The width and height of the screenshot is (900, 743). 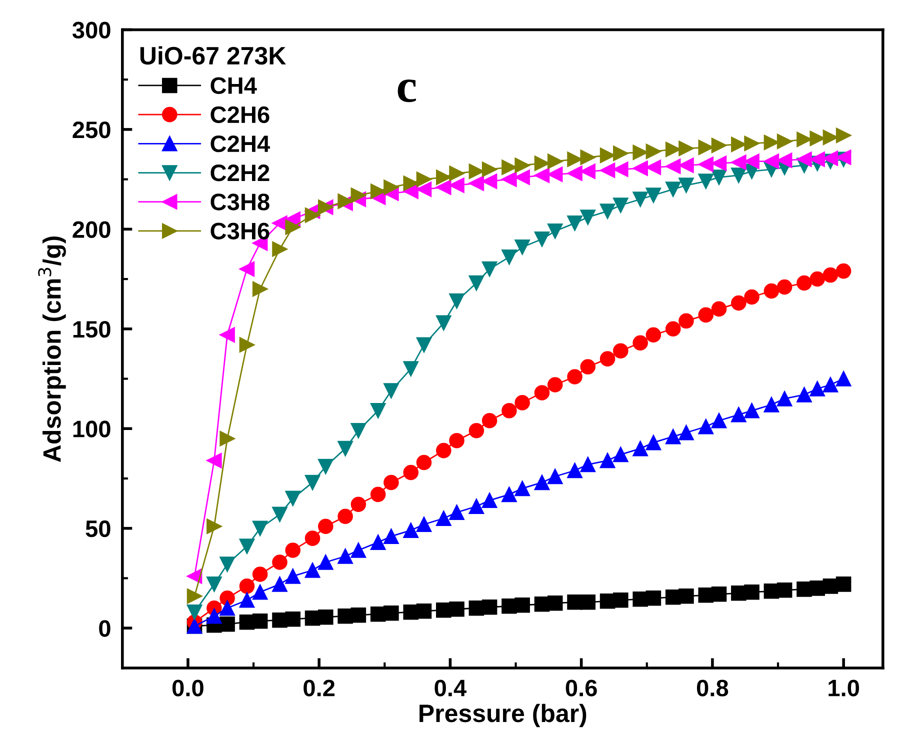 I want to click on x-tick-label: 0.6, so click(x=581, y=688).